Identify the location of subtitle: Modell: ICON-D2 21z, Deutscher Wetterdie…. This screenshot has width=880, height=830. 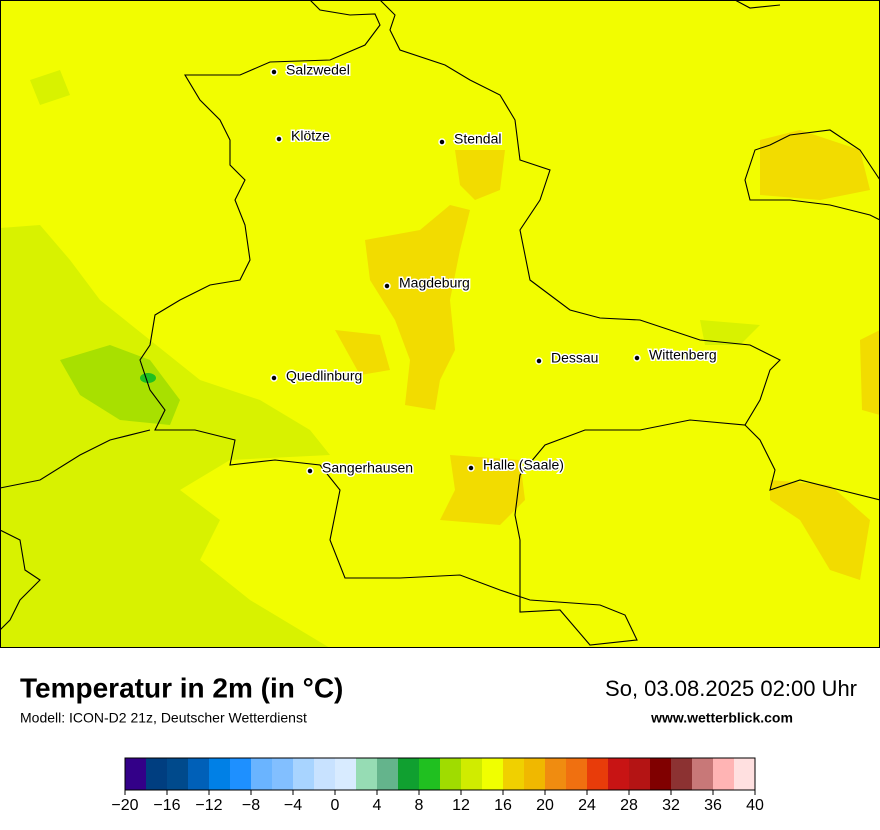
(163, 718).